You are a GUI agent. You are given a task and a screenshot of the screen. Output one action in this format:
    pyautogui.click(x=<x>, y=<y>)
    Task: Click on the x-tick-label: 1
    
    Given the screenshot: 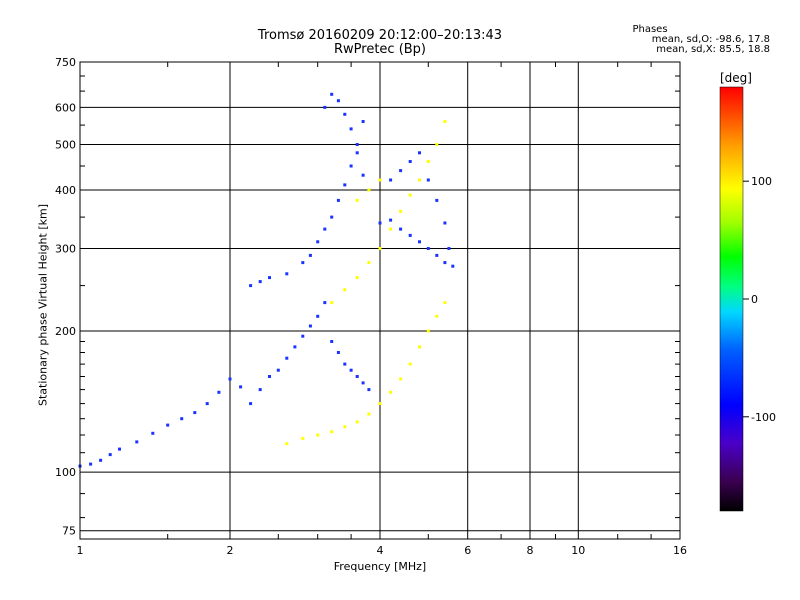 What is the action you would take?
    pyautogui.click(x=80, y=550)
    